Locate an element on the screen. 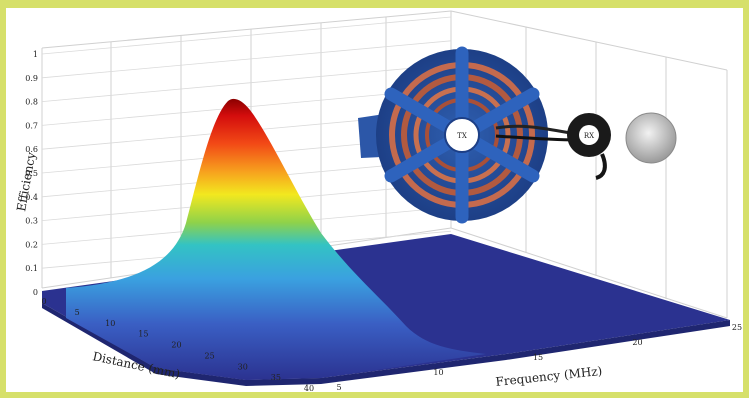 This screenshot has width=749, height=398. y-tick-label: 40 is located at coordinates (309, 388).